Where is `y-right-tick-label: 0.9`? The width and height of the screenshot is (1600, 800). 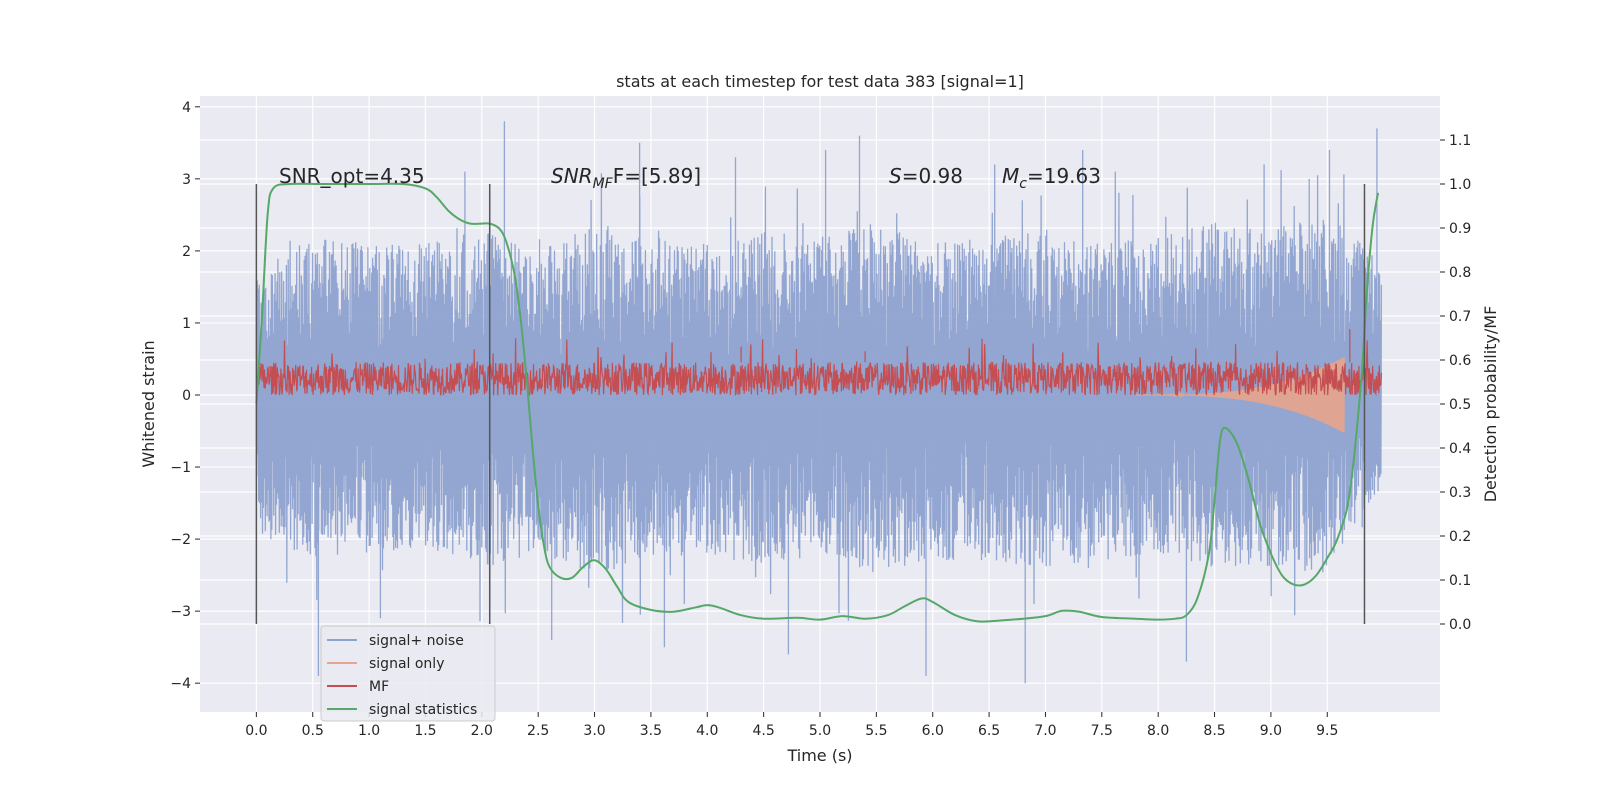 y-right-tick-label: 0.9 is located at coordinates (1460, 229).